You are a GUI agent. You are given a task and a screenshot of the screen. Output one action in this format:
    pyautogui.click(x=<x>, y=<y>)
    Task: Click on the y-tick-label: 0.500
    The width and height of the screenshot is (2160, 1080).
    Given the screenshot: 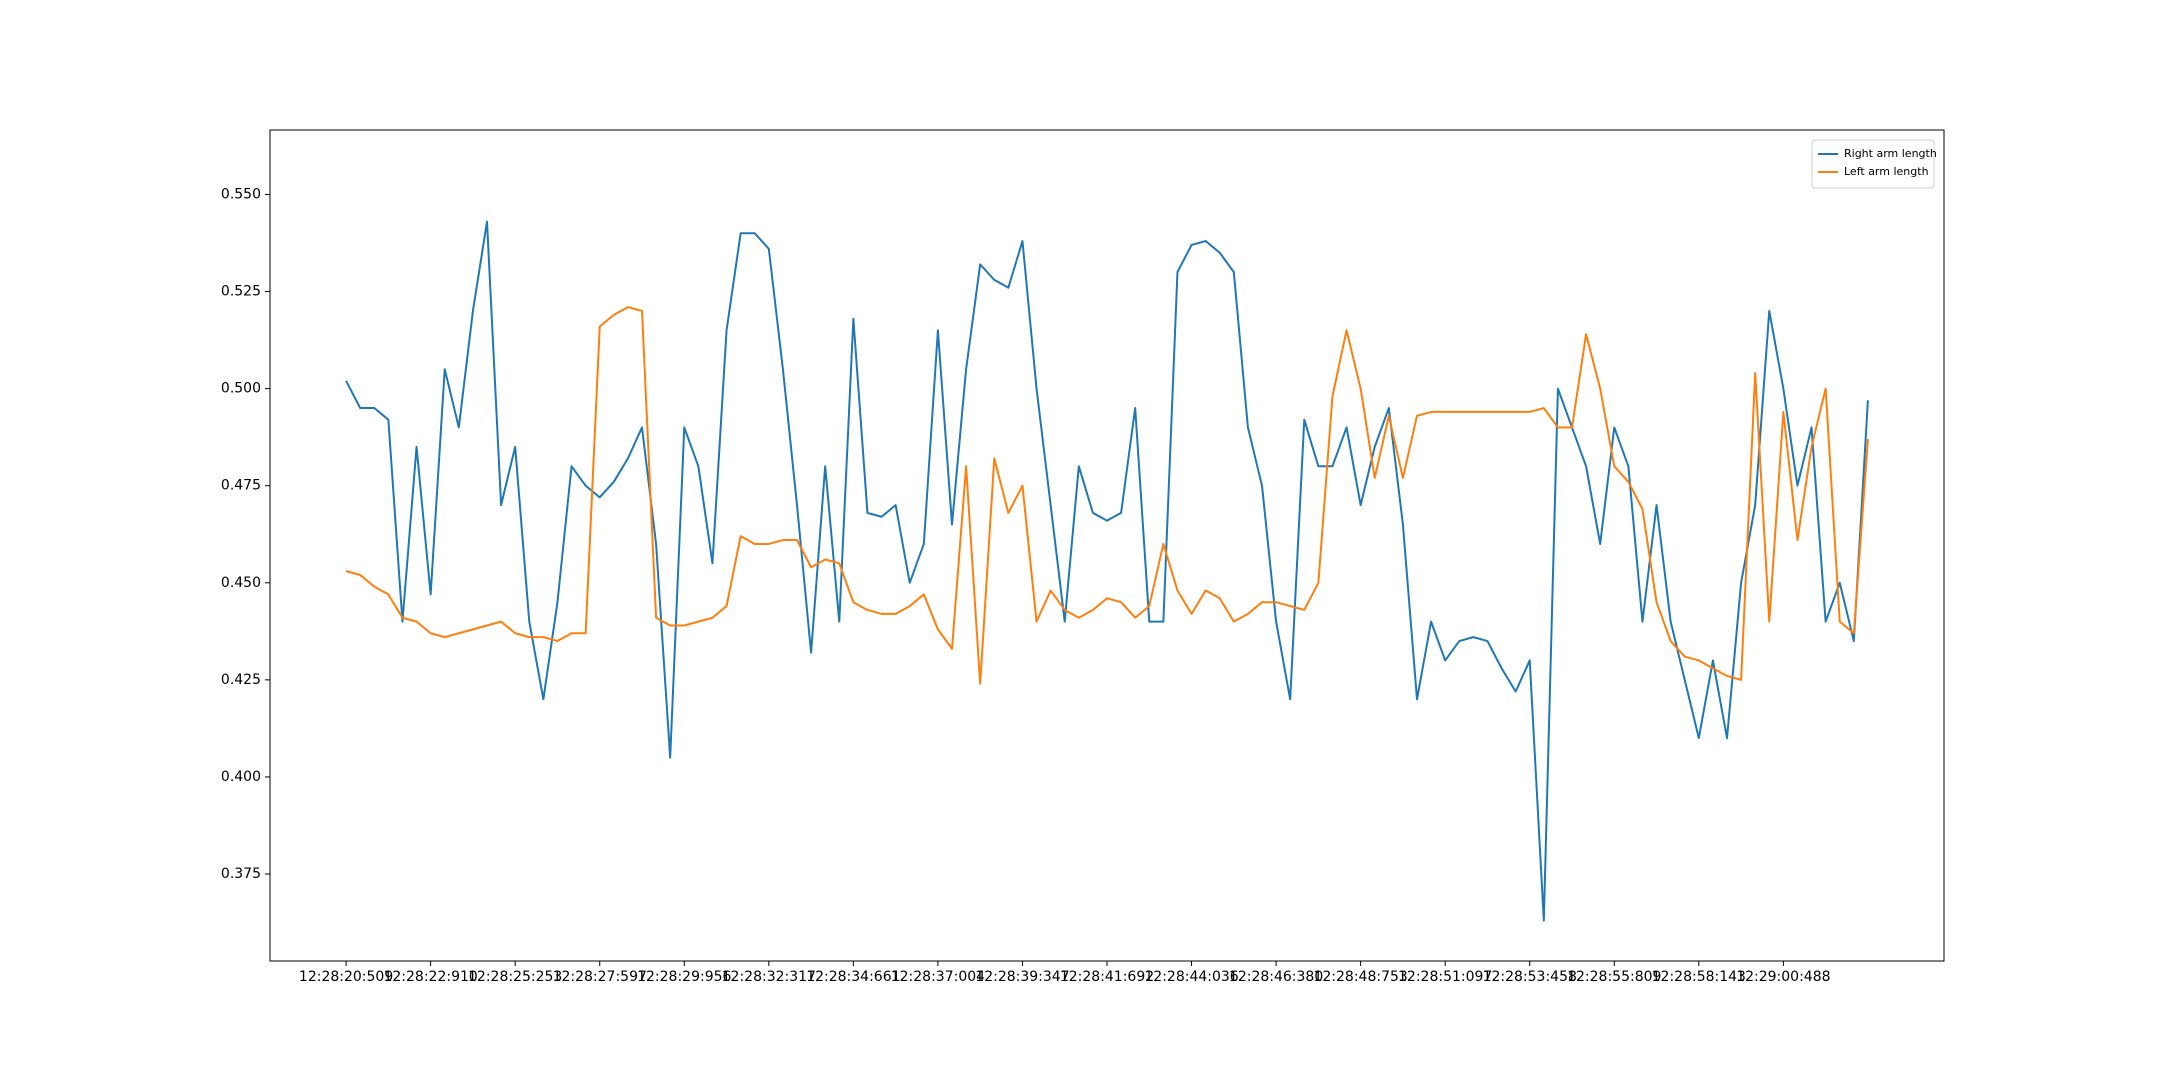 What is the action you would take?
    pyautogui.click(x=241, y=389)
    